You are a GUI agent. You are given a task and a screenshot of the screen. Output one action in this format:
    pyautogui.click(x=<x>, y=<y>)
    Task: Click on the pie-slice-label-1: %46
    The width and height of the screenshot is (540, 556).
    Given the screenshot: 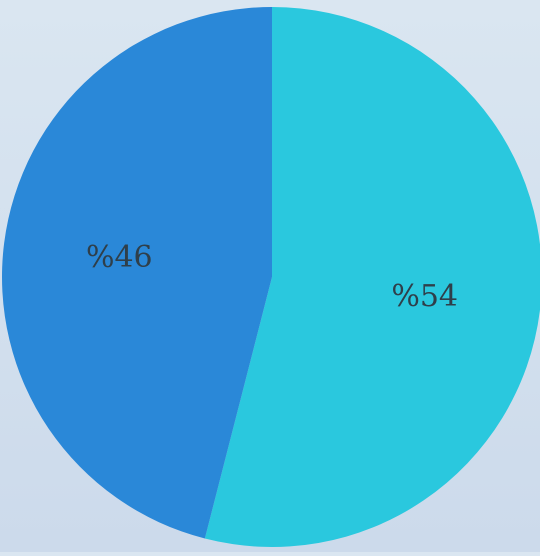 What is the action you would take?
    pyautogui.click(x=119, y=257)
    